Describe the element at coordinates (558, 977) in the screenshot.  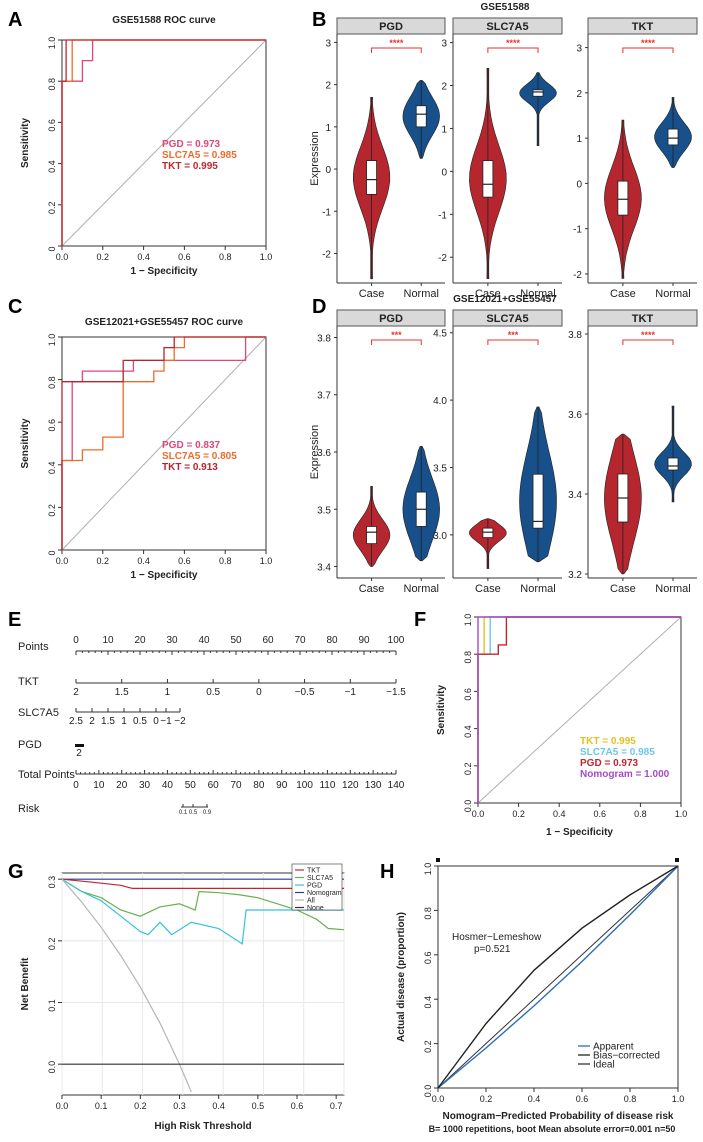
I see `series-ideal-line` at that location.